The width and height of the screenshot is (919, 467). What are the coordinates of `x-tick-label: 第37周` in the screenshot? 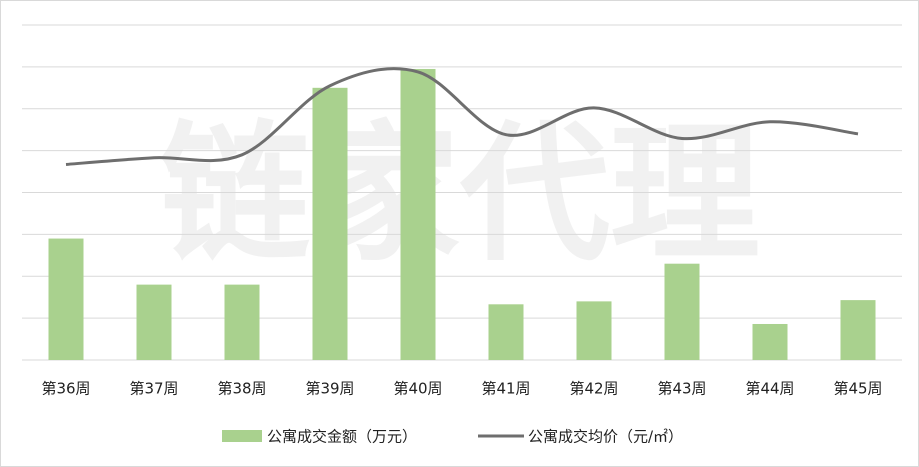 It's located at (153, 389).